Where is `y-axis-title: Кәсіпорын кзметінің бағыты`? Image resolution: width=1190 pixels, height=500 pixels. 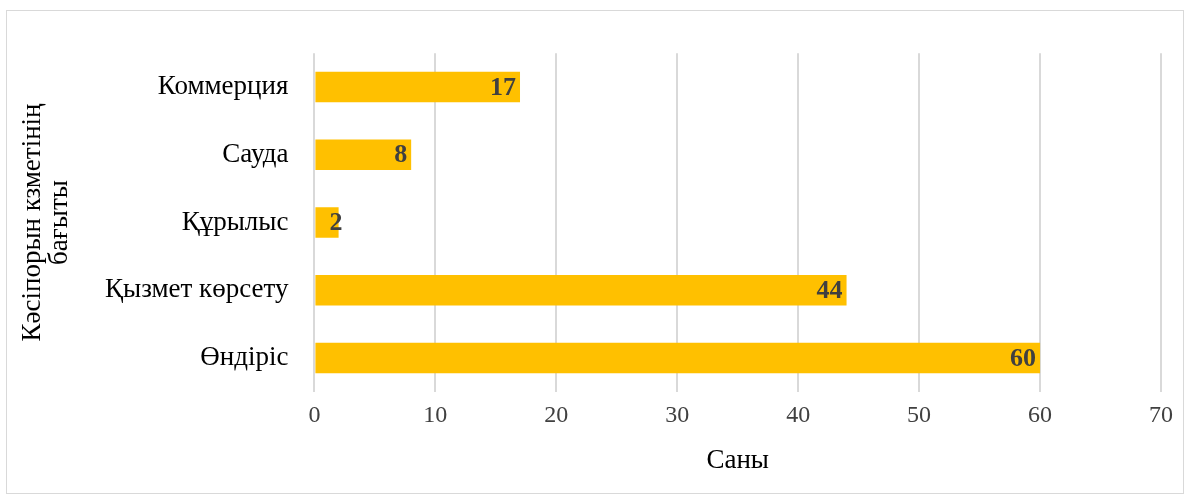 y-axis-title: Кәсіпорын кзметінің бағыты is located at coordinates (44, 222).